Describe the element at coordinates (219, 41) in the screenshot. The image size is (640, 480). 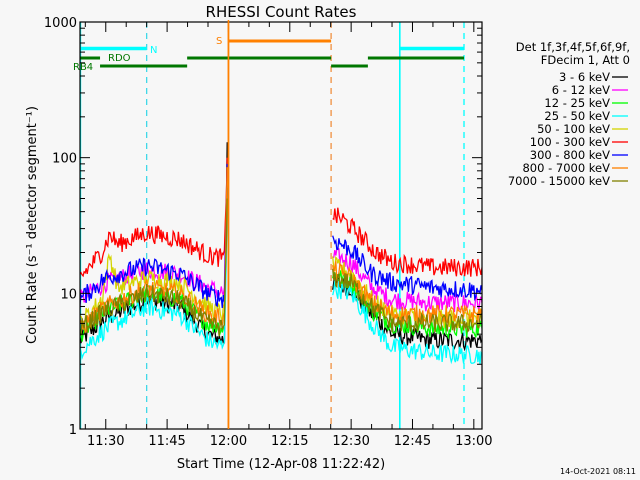
I see `state-bar-label: S` at that location.